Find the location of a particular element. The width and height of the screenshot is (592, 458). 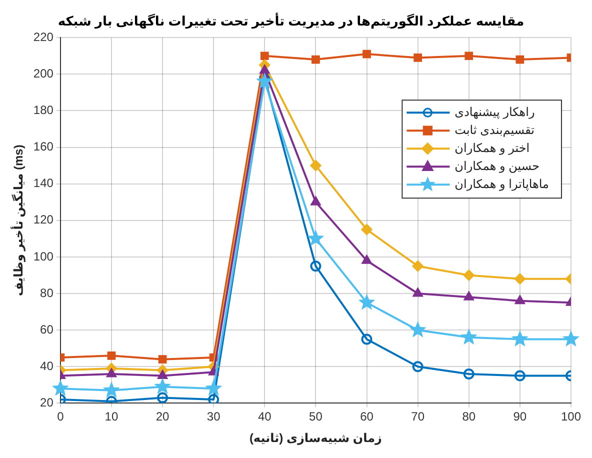

y-tick-label: 180 is located at coordinates (43, 110).